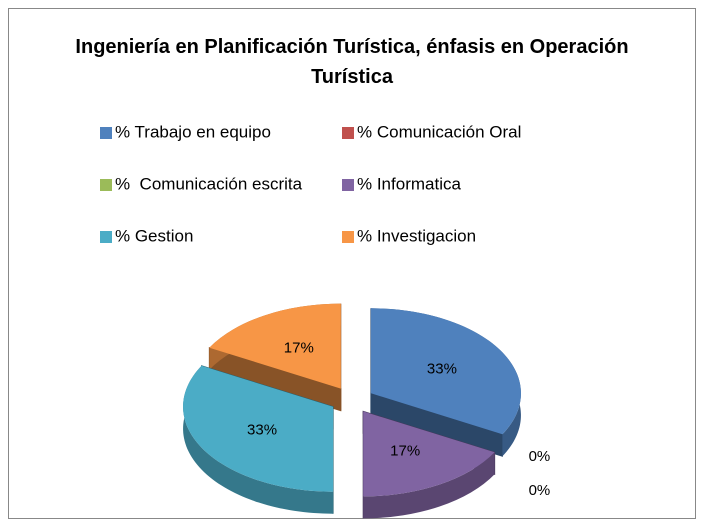  Describe the element at coordinates (193, 131) in the screenshot. I see `legend-label: % Trabajo en equipo` at that location.